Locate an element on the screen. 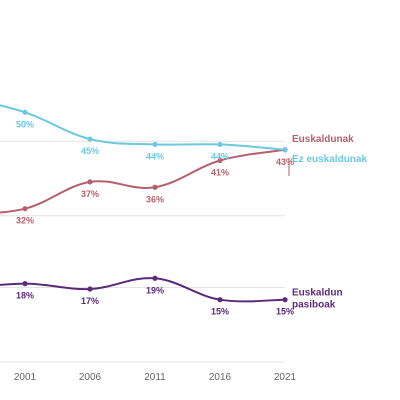 The image size is (400, 400). x-tick-2016: 2016 is located at coordinates (220, 377).